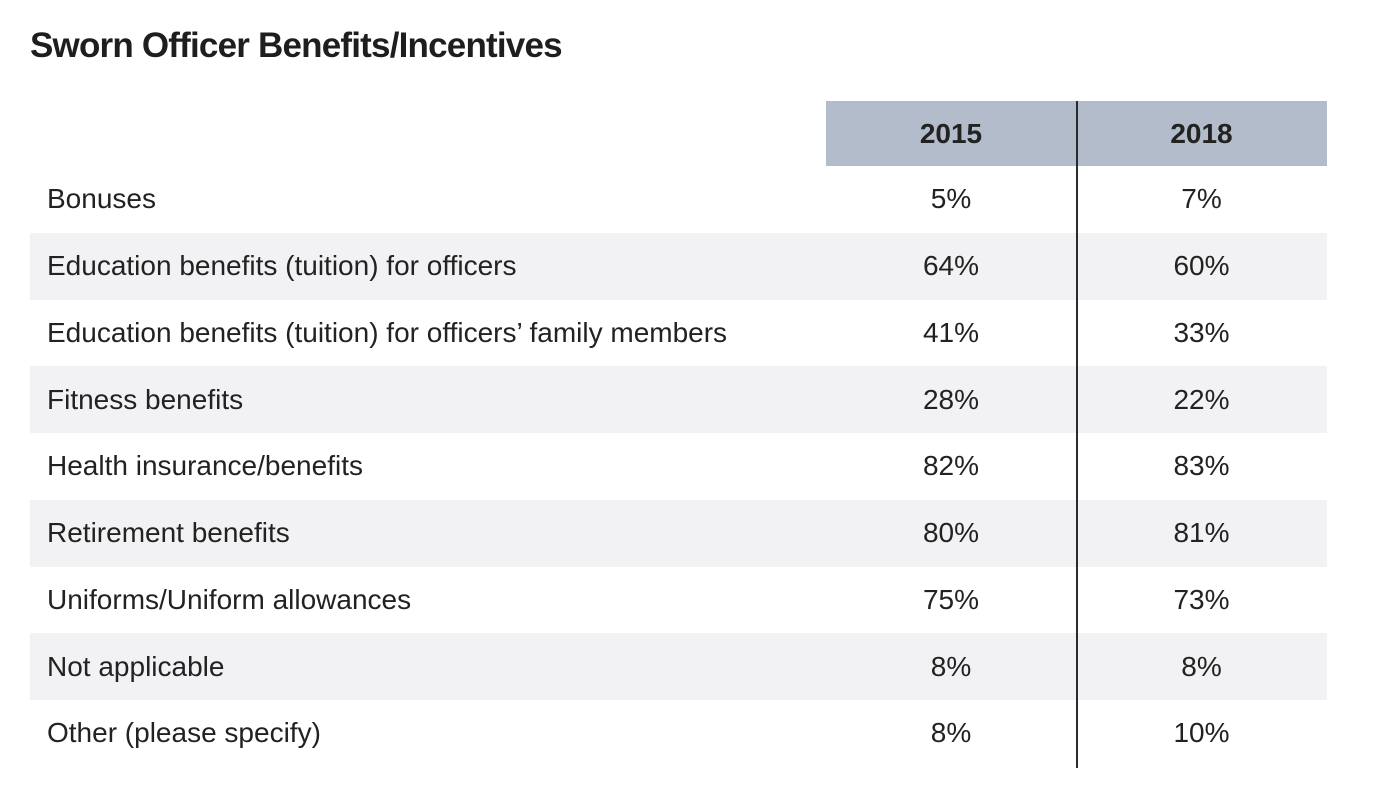  I want to click on cell-2015: 80%, so click(951, 533).